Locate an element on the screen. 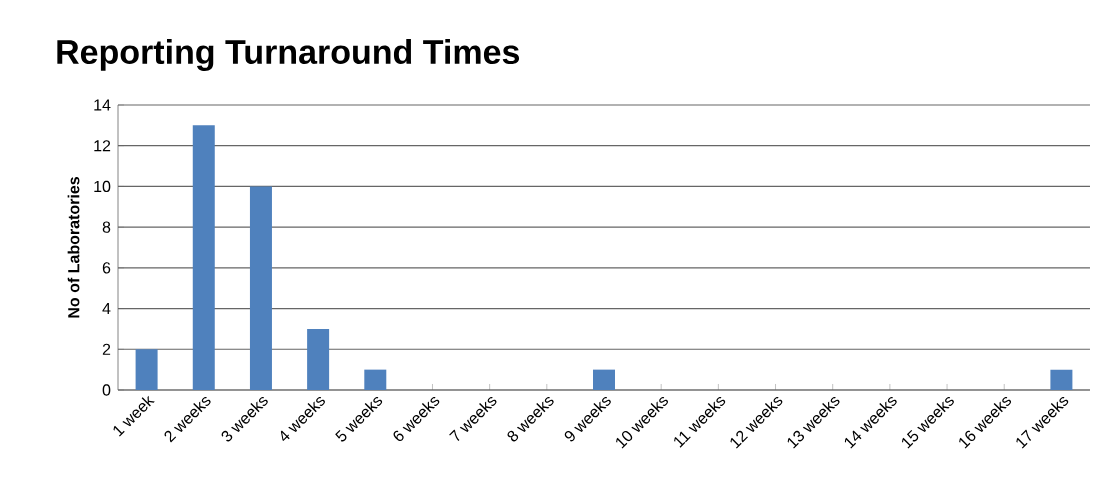 Image resolution: width=1110 pixels, height=497 pixels. y-tick-label: 0 is located at coordinates (106, 390).